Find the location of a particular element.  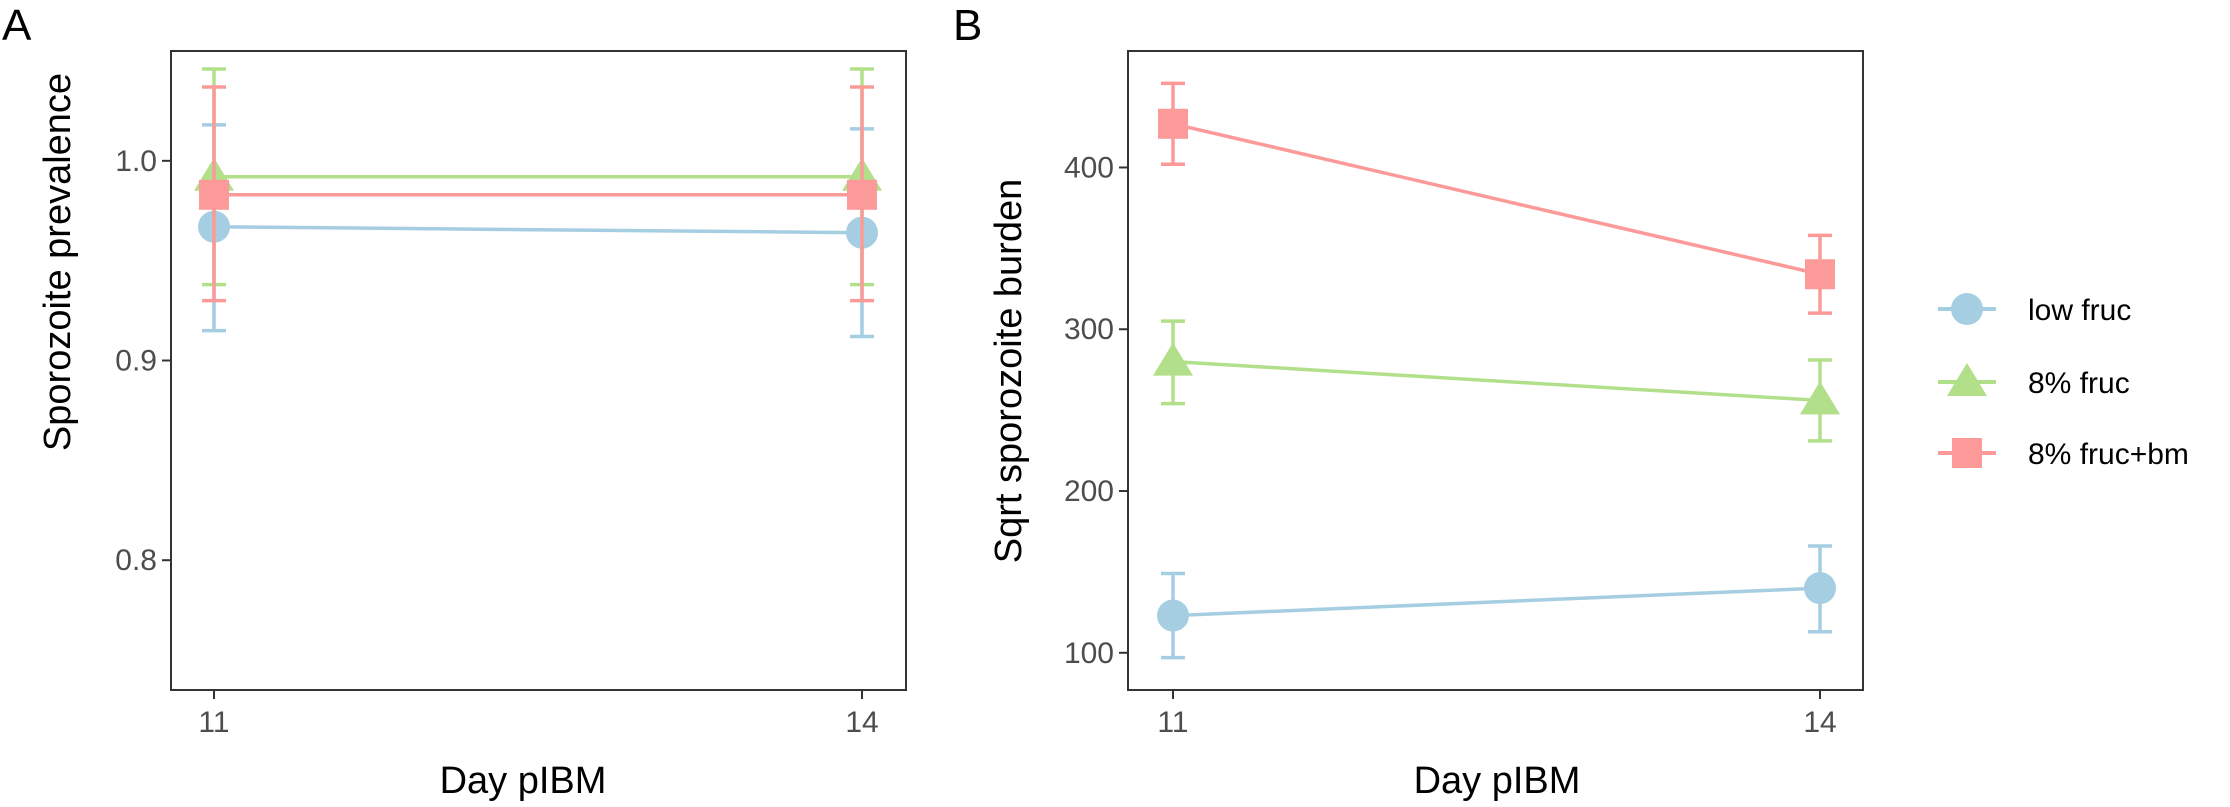

panel-b-x-tick-label: 11 is located at coordinates (1172, 722).